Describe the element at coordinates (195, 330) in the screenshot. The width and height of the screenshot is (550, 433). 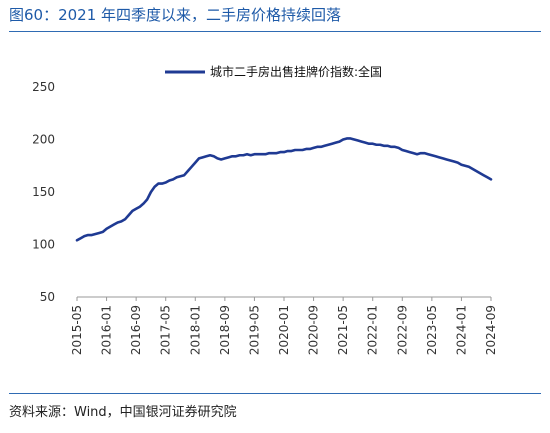
I see `x-tick-label: 2018-01` at that location.